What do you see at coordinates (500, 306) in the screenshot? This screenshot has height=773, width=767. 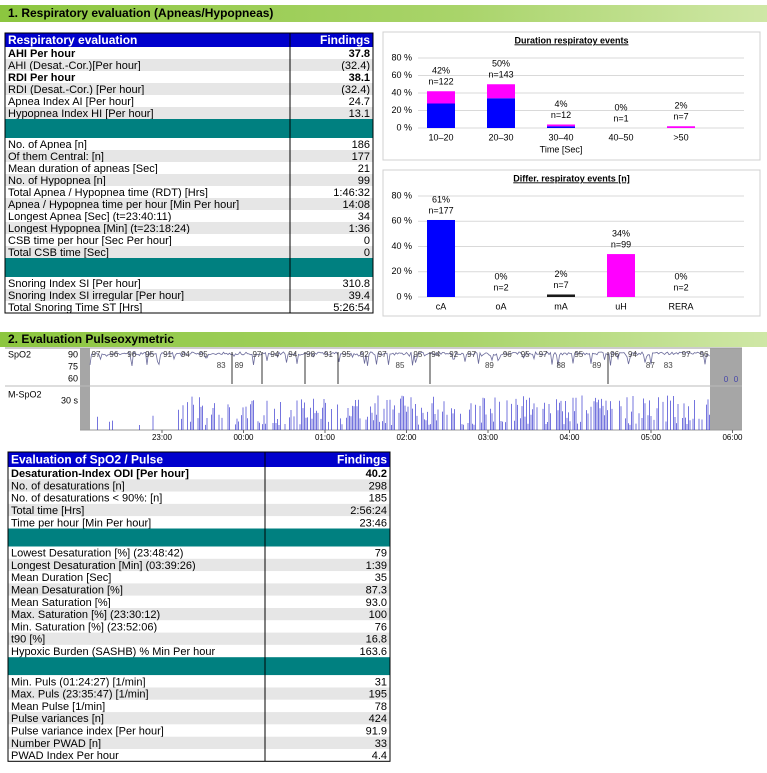 I see `x-tick-label: oA` at bounding box center [500, 306].